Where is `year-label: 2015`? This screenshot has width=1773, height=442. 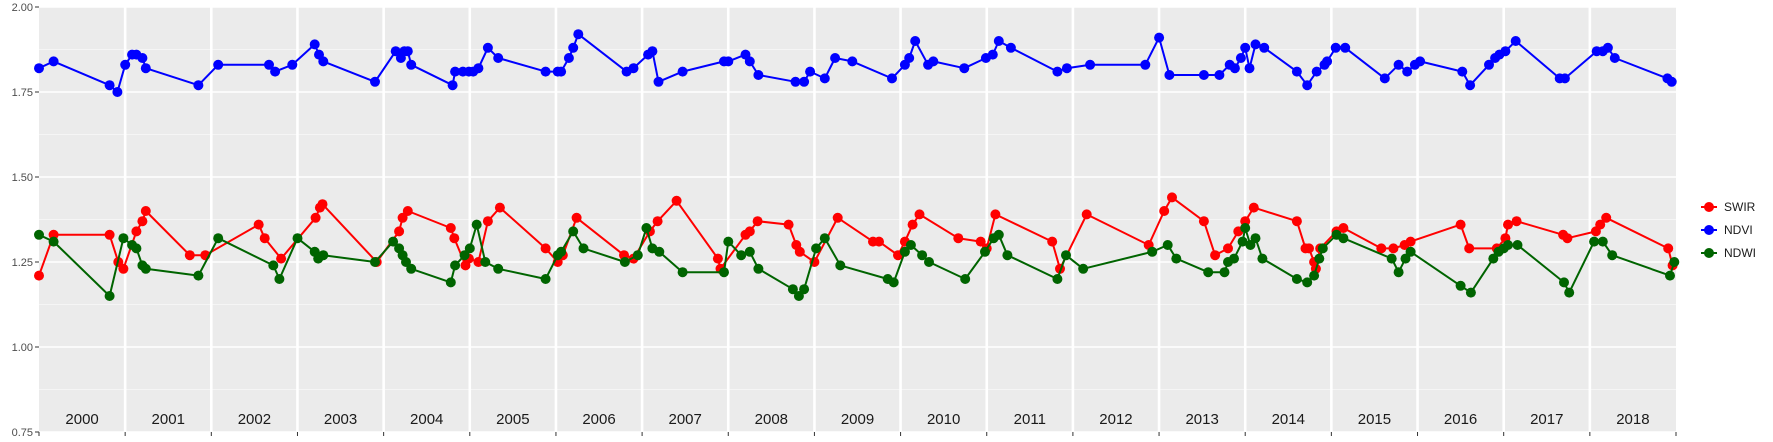 year-label: 2015 is located at coordinates (1374, 419).